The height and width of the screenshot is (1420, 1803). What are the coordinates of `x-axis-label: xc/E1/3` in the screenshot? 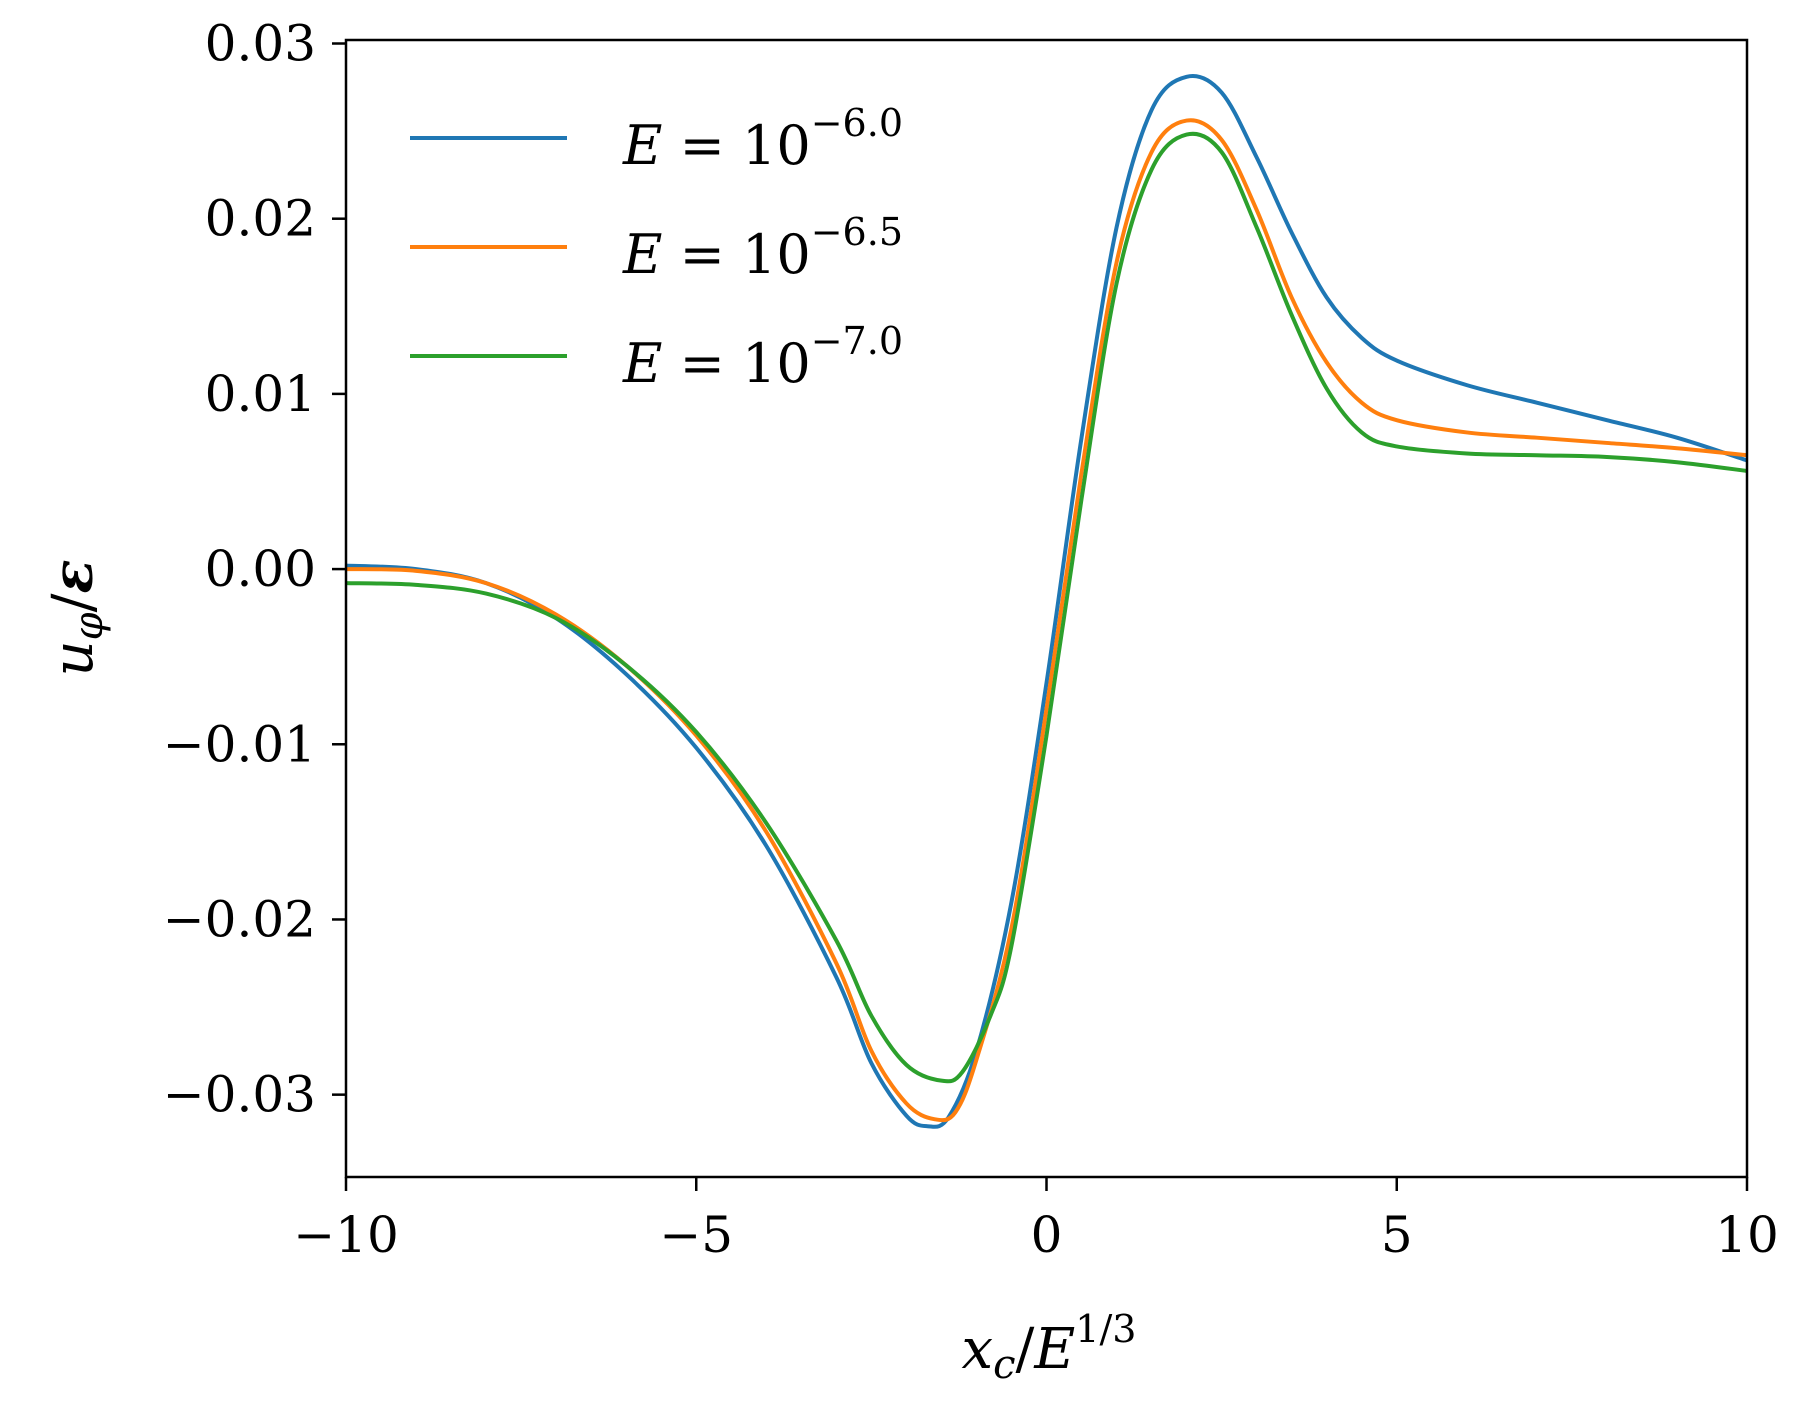 It's located at (1049, 1347).